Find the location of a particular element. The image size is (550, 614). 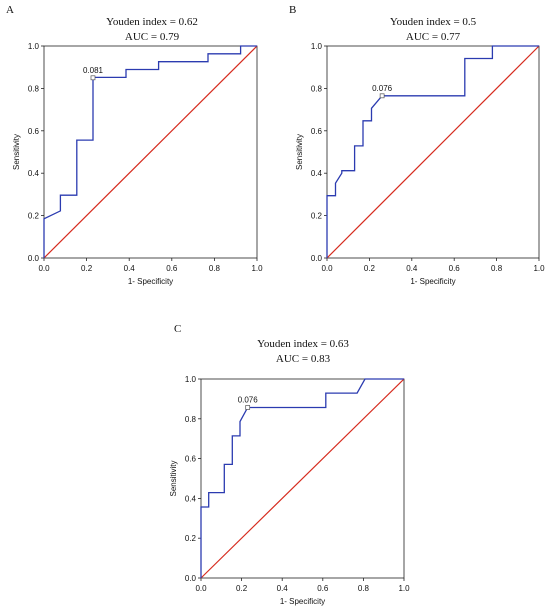

cutoff-label: 0.081 is located at coordinates (93, 70).